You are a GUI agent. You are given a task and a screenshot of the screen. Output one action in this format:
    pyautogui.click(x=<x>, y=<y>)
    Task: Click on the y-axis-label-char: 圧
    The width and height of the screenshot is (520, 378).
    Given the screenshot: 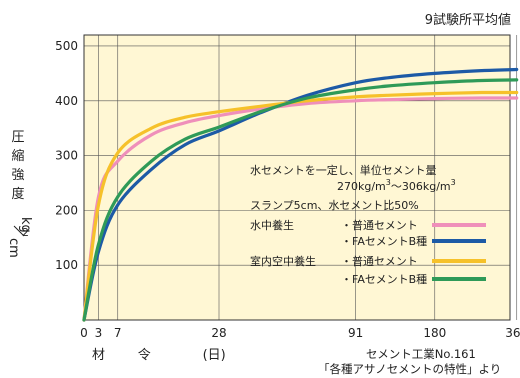 What is the action you would take?
    pyautogui.click(x=17, y=137)
    